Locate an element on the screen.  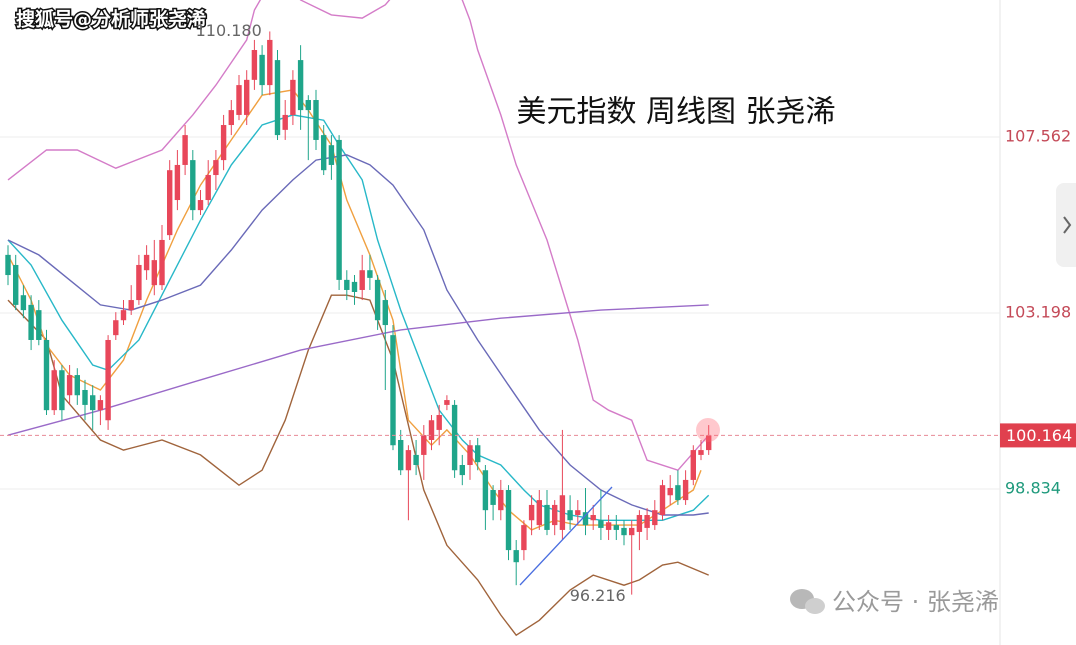
last-glow is located at coordinates (708, 430).